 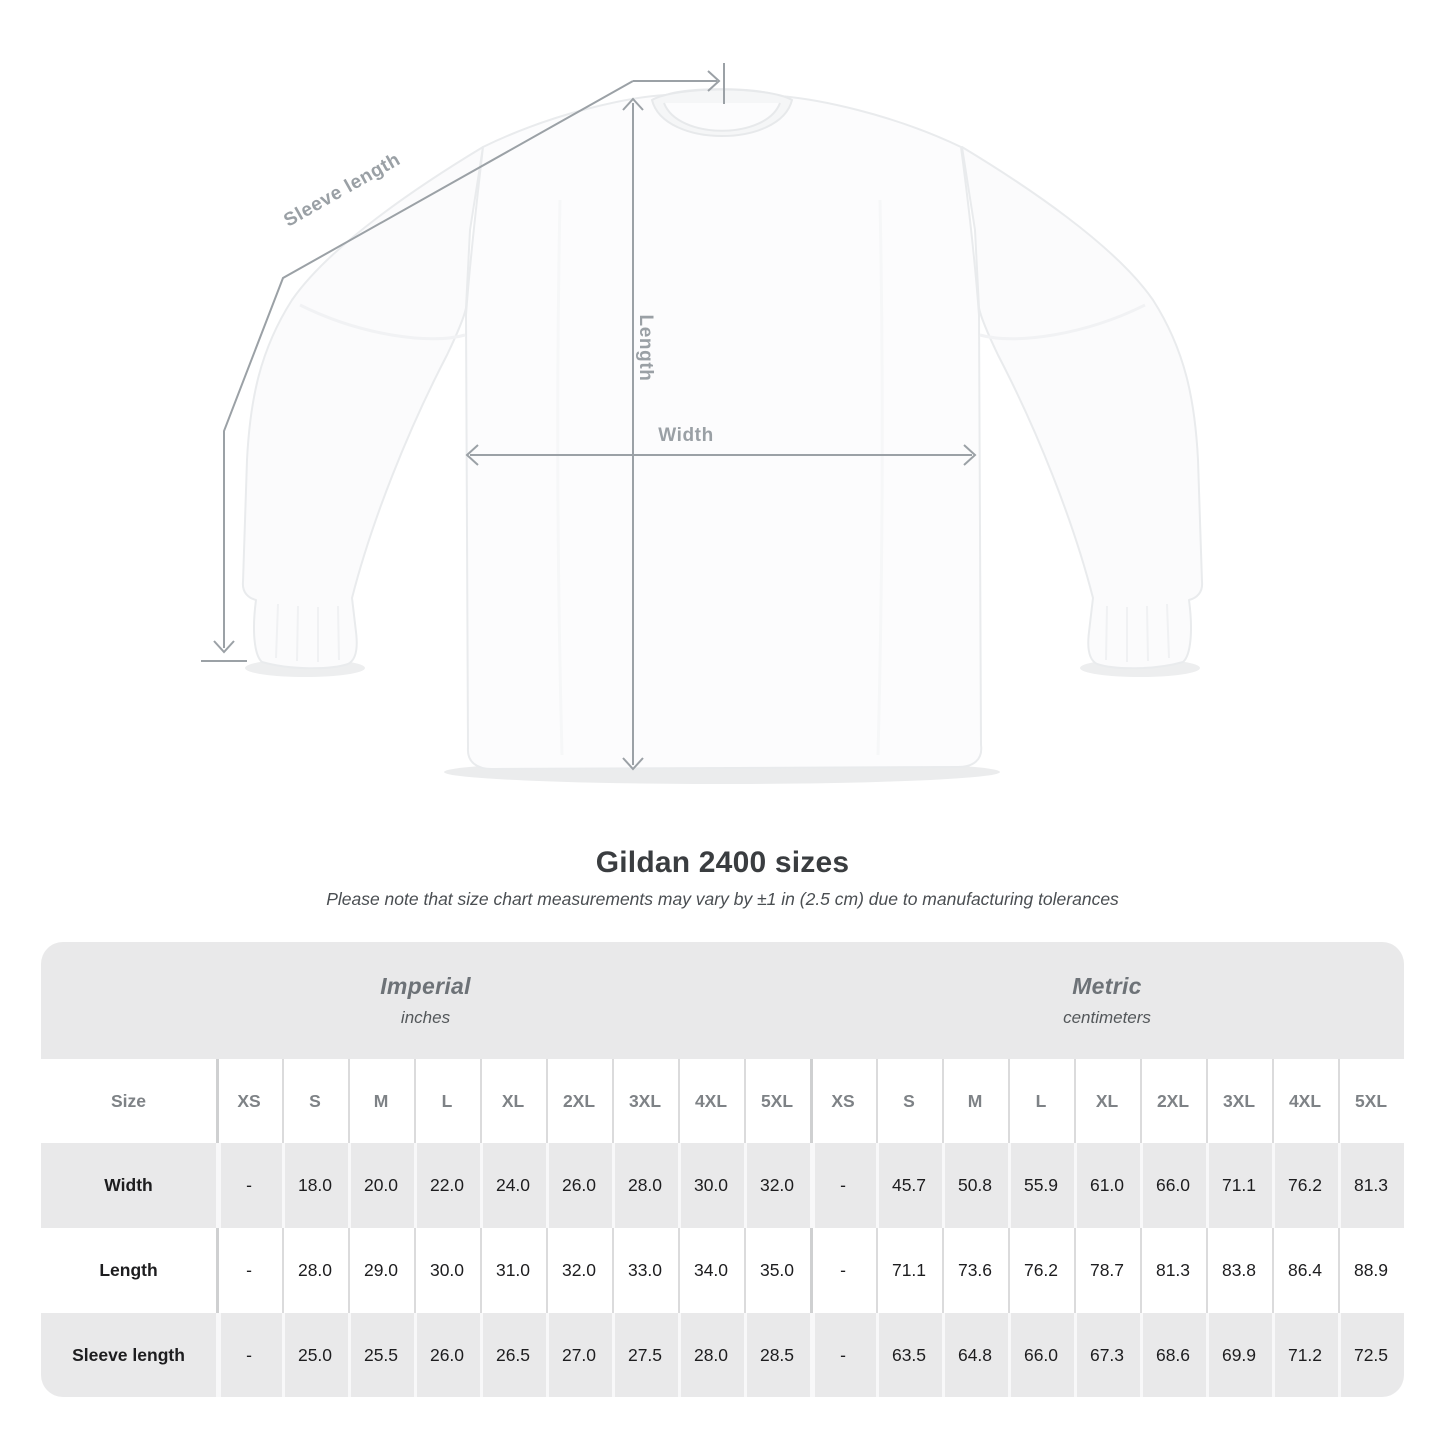 I want to click on measurement-value-cell: 71.1, so click(x=909, y=1270).